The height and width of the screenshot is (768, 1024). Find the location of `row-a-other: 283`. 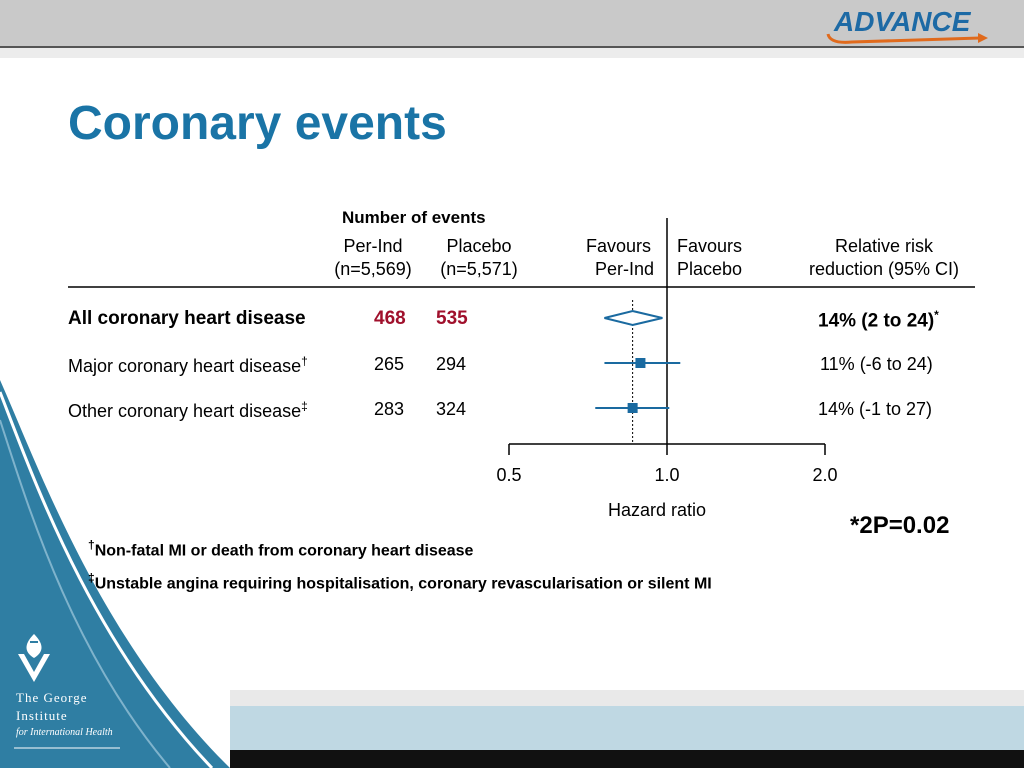

row-a-other: 283 is located at coordinates (389, 409).